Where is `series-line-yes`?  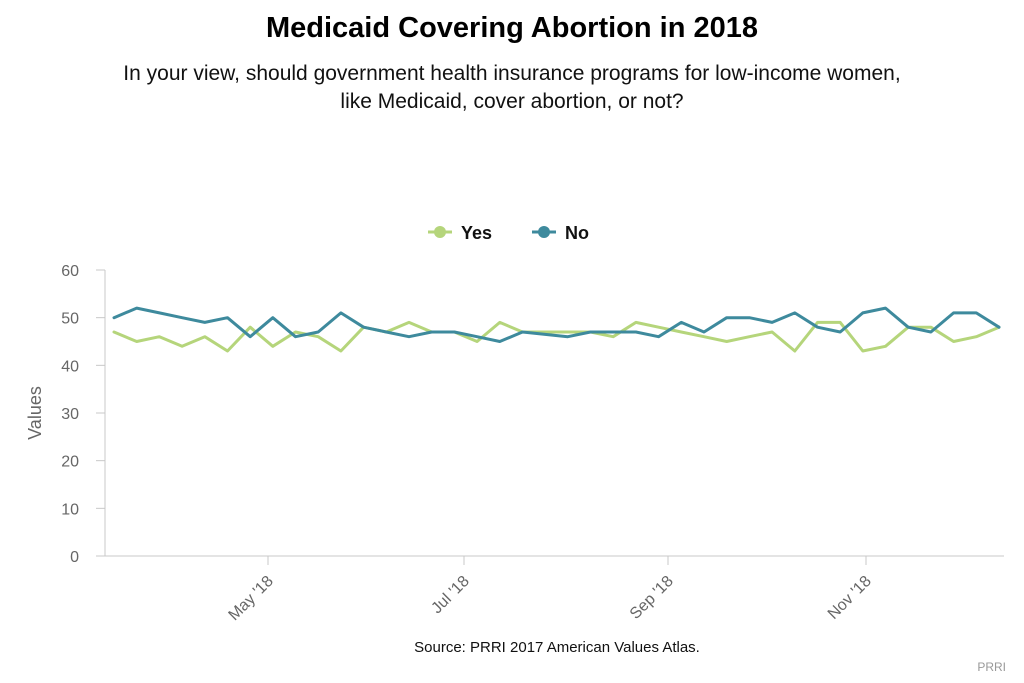
series-line-yes is located at coordinates (556, 336).